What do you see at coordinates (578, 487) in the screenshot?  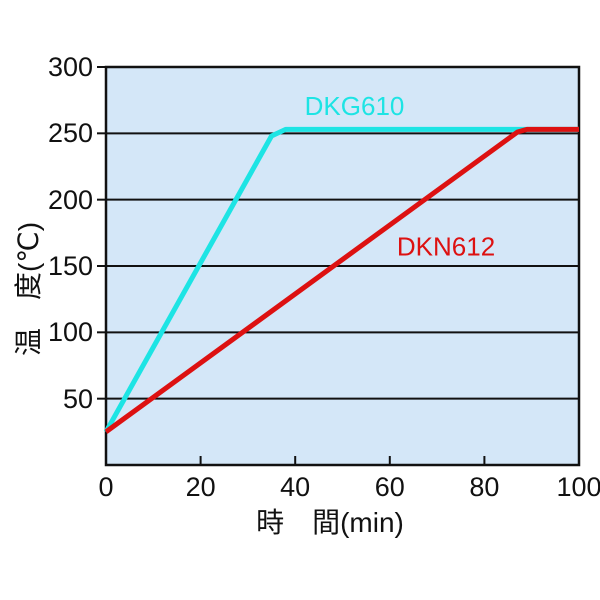 I see `x-tick-label-100: 100` at bounding box center [578, 487].